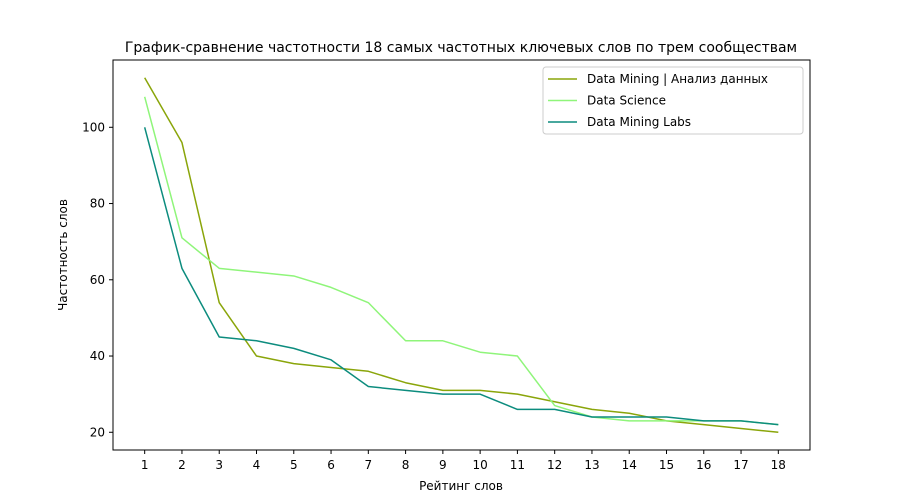  What do you see at coordinates (406, 465) in the screenshot?
I see `x-tick-label-8: 8` at bounding box center [406, 465].